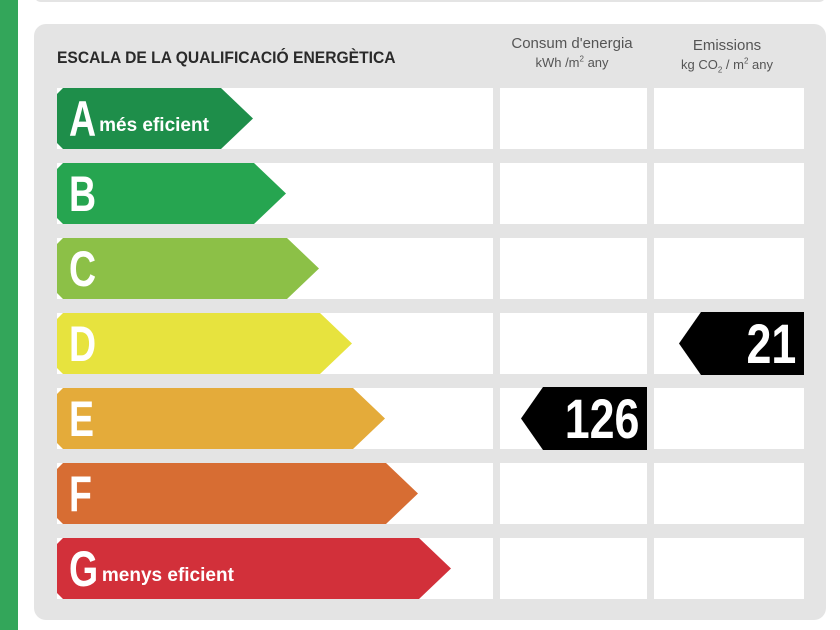  Describe the element at coordinates (83, 343) in the screenshot. I see `rating-letter: D` at that location.